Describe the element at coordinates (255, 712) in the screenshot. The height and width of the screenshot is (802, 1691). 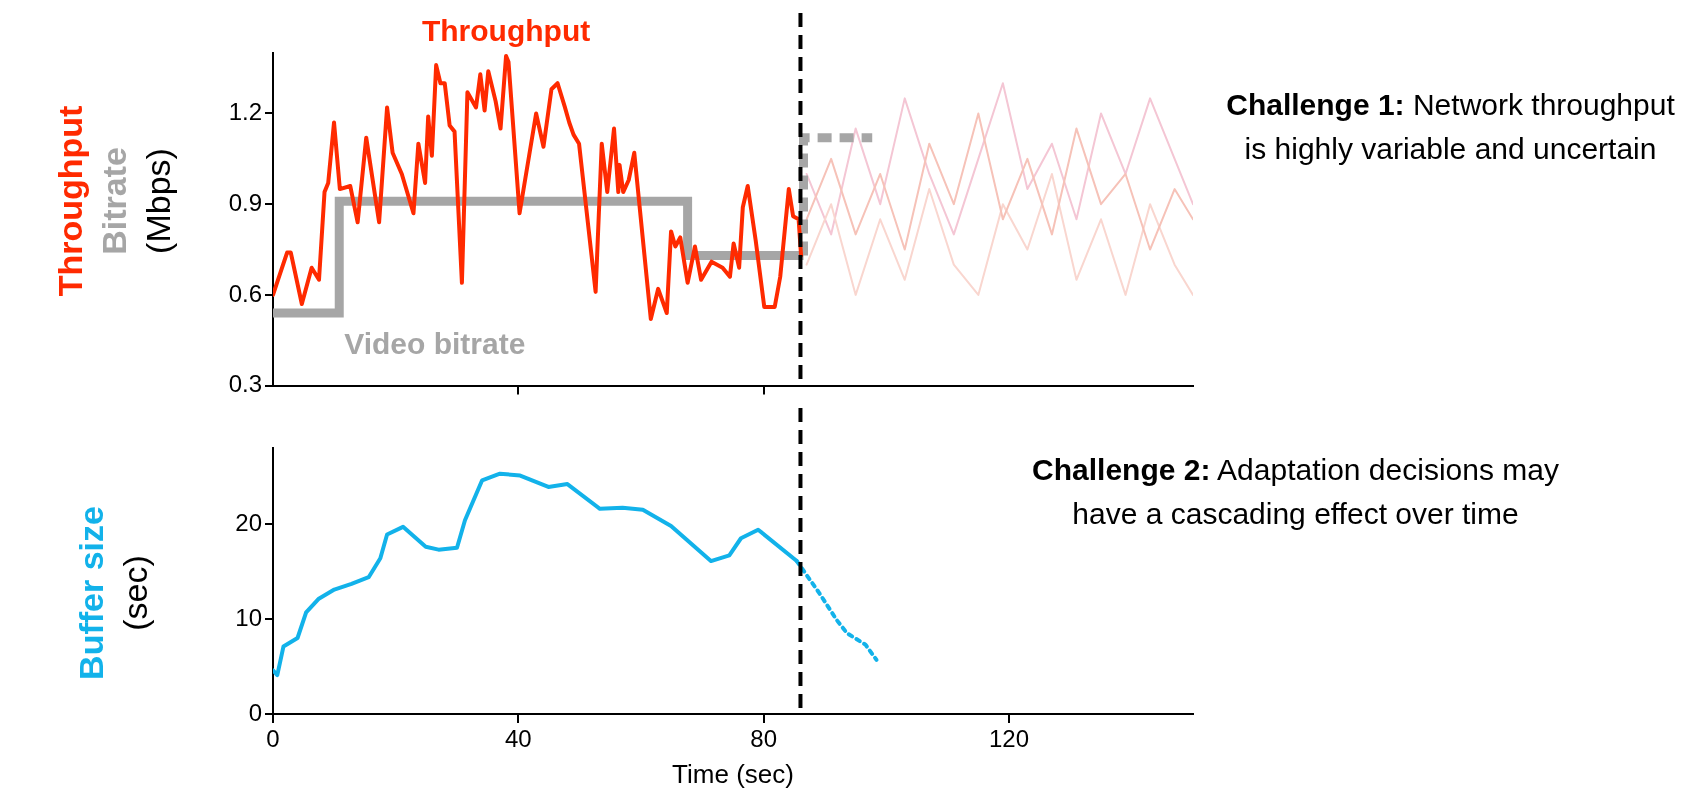
I see `y-tick-label: 0` at that location.